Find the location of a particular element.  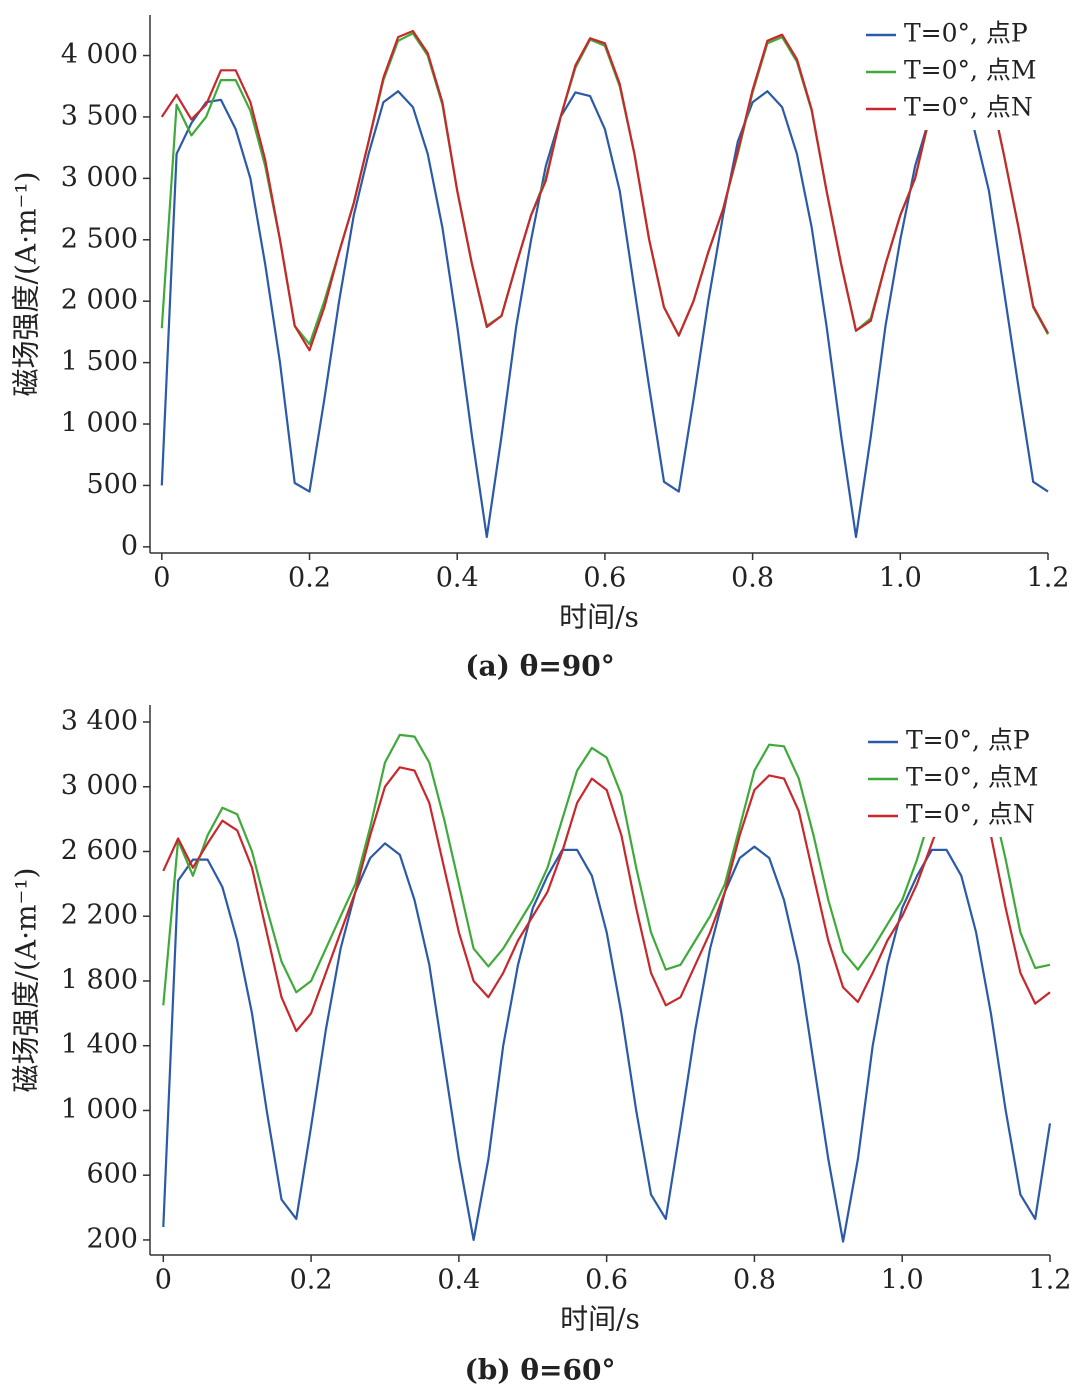

y-tick-label: 1 800 is located at coordinates (99, 979).